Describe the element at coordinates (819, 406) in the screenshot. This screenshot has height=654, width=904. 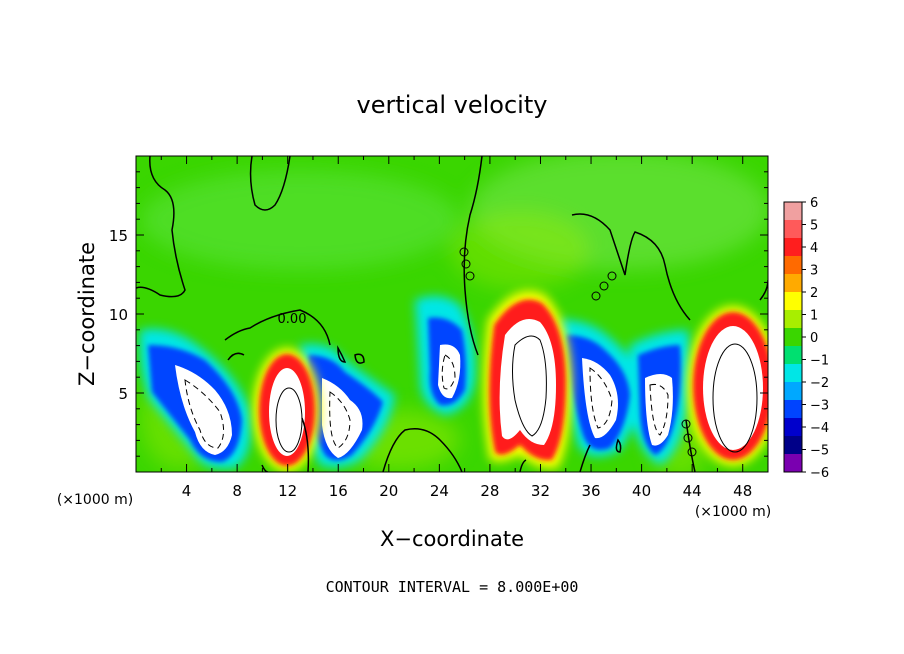
I see `colorbar-label: −3` at that location.